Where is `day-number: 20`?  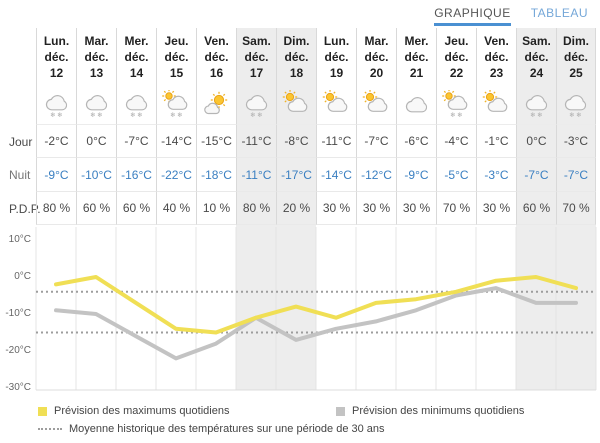 day-number: 20 is located at coordinates (376, 73).